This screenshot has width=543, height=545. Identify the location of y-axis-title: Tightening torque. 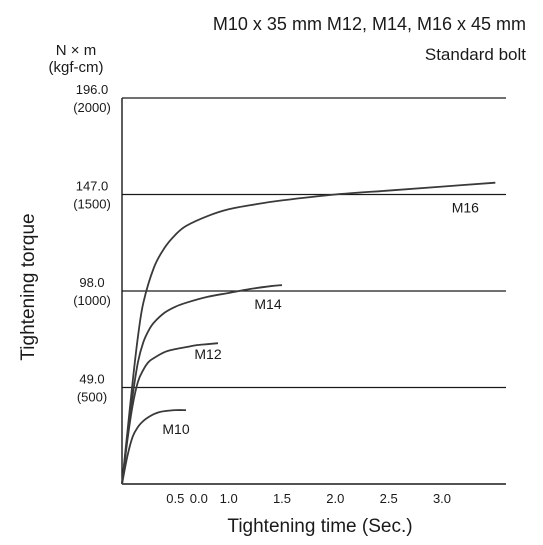
(28, 286).